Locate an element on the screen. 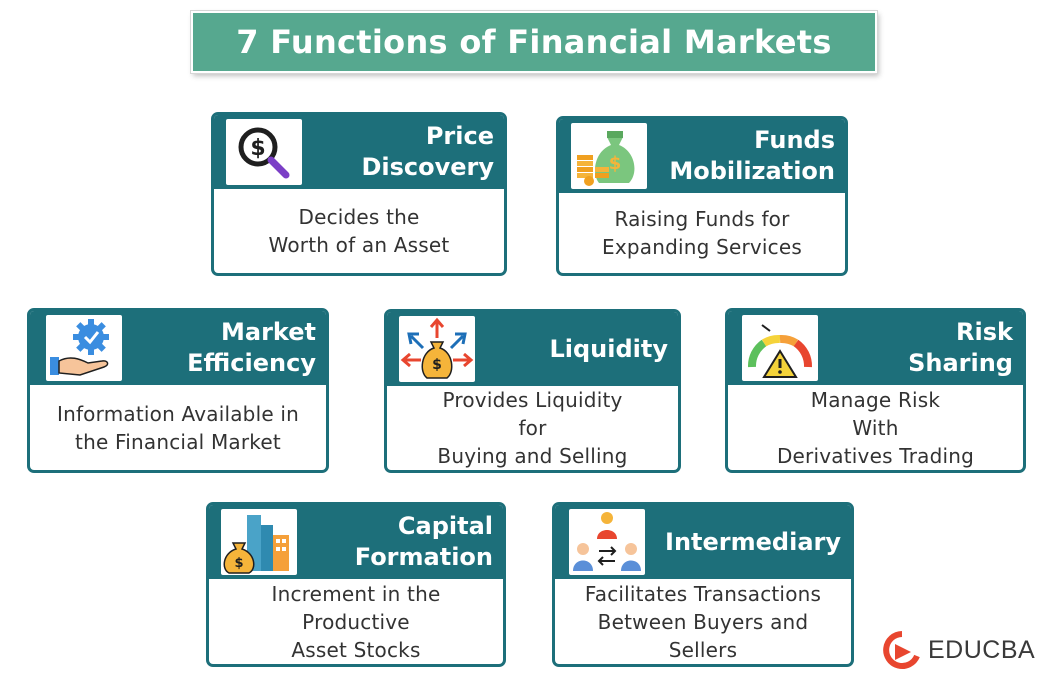  money-bag-buildings-icon: $ is located at coordinates (259, 542).